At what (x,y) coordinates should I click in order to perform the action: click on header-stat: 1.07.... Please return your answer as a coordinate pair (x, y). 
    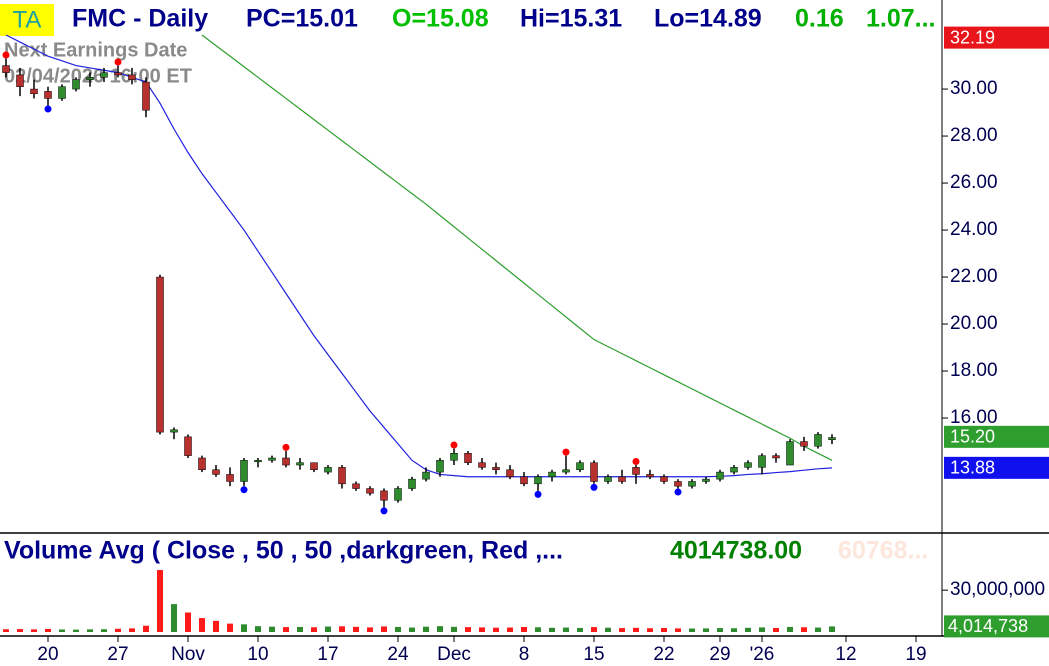
    Looking at the image, I should click on (901, 19).